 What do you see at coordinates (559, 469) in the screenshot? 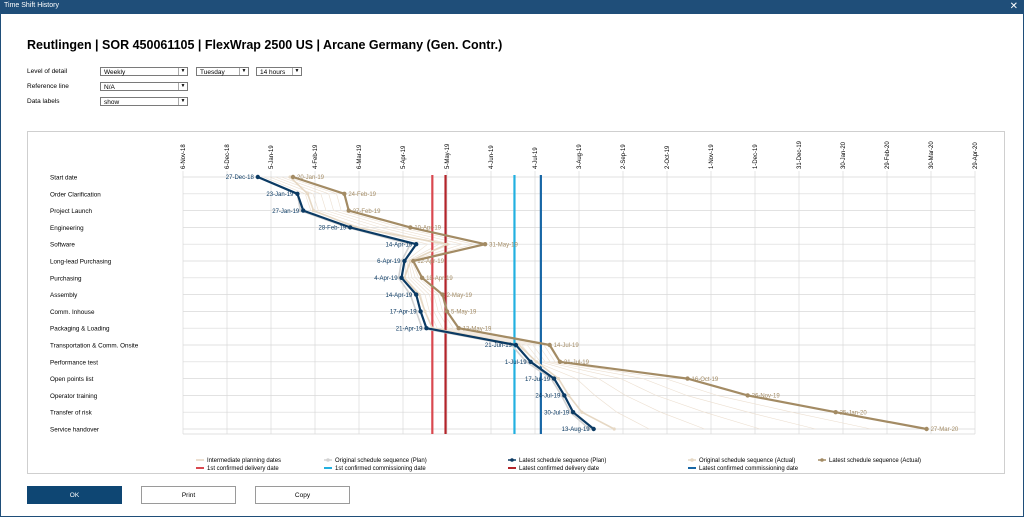
I see `legend-label: Latest confirmed delivery date` at bounding box center [559, 469].